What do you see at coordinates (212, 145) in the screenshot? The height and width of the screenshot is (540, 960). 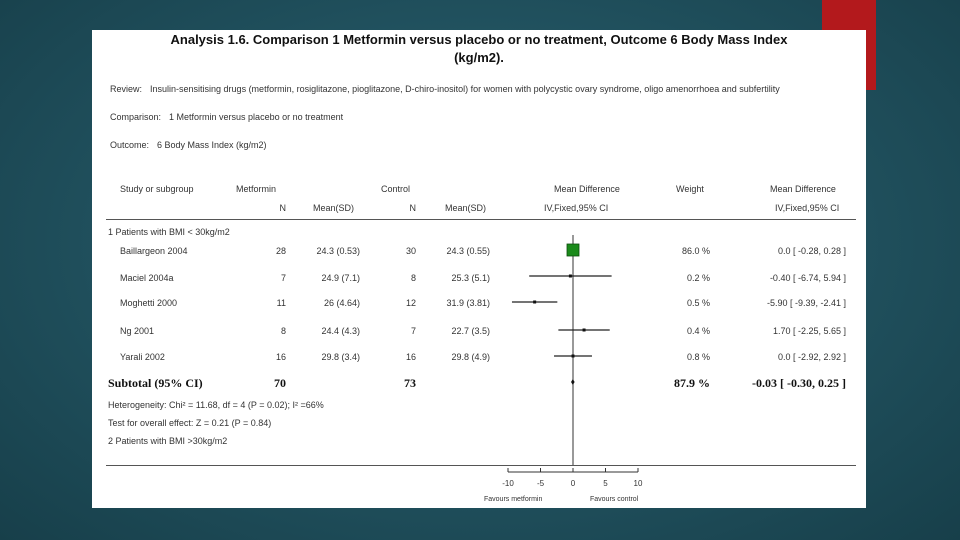 I see `outcome-value: 6 Body Mass Index (kg/m2)` at bounding box center [212, 145].